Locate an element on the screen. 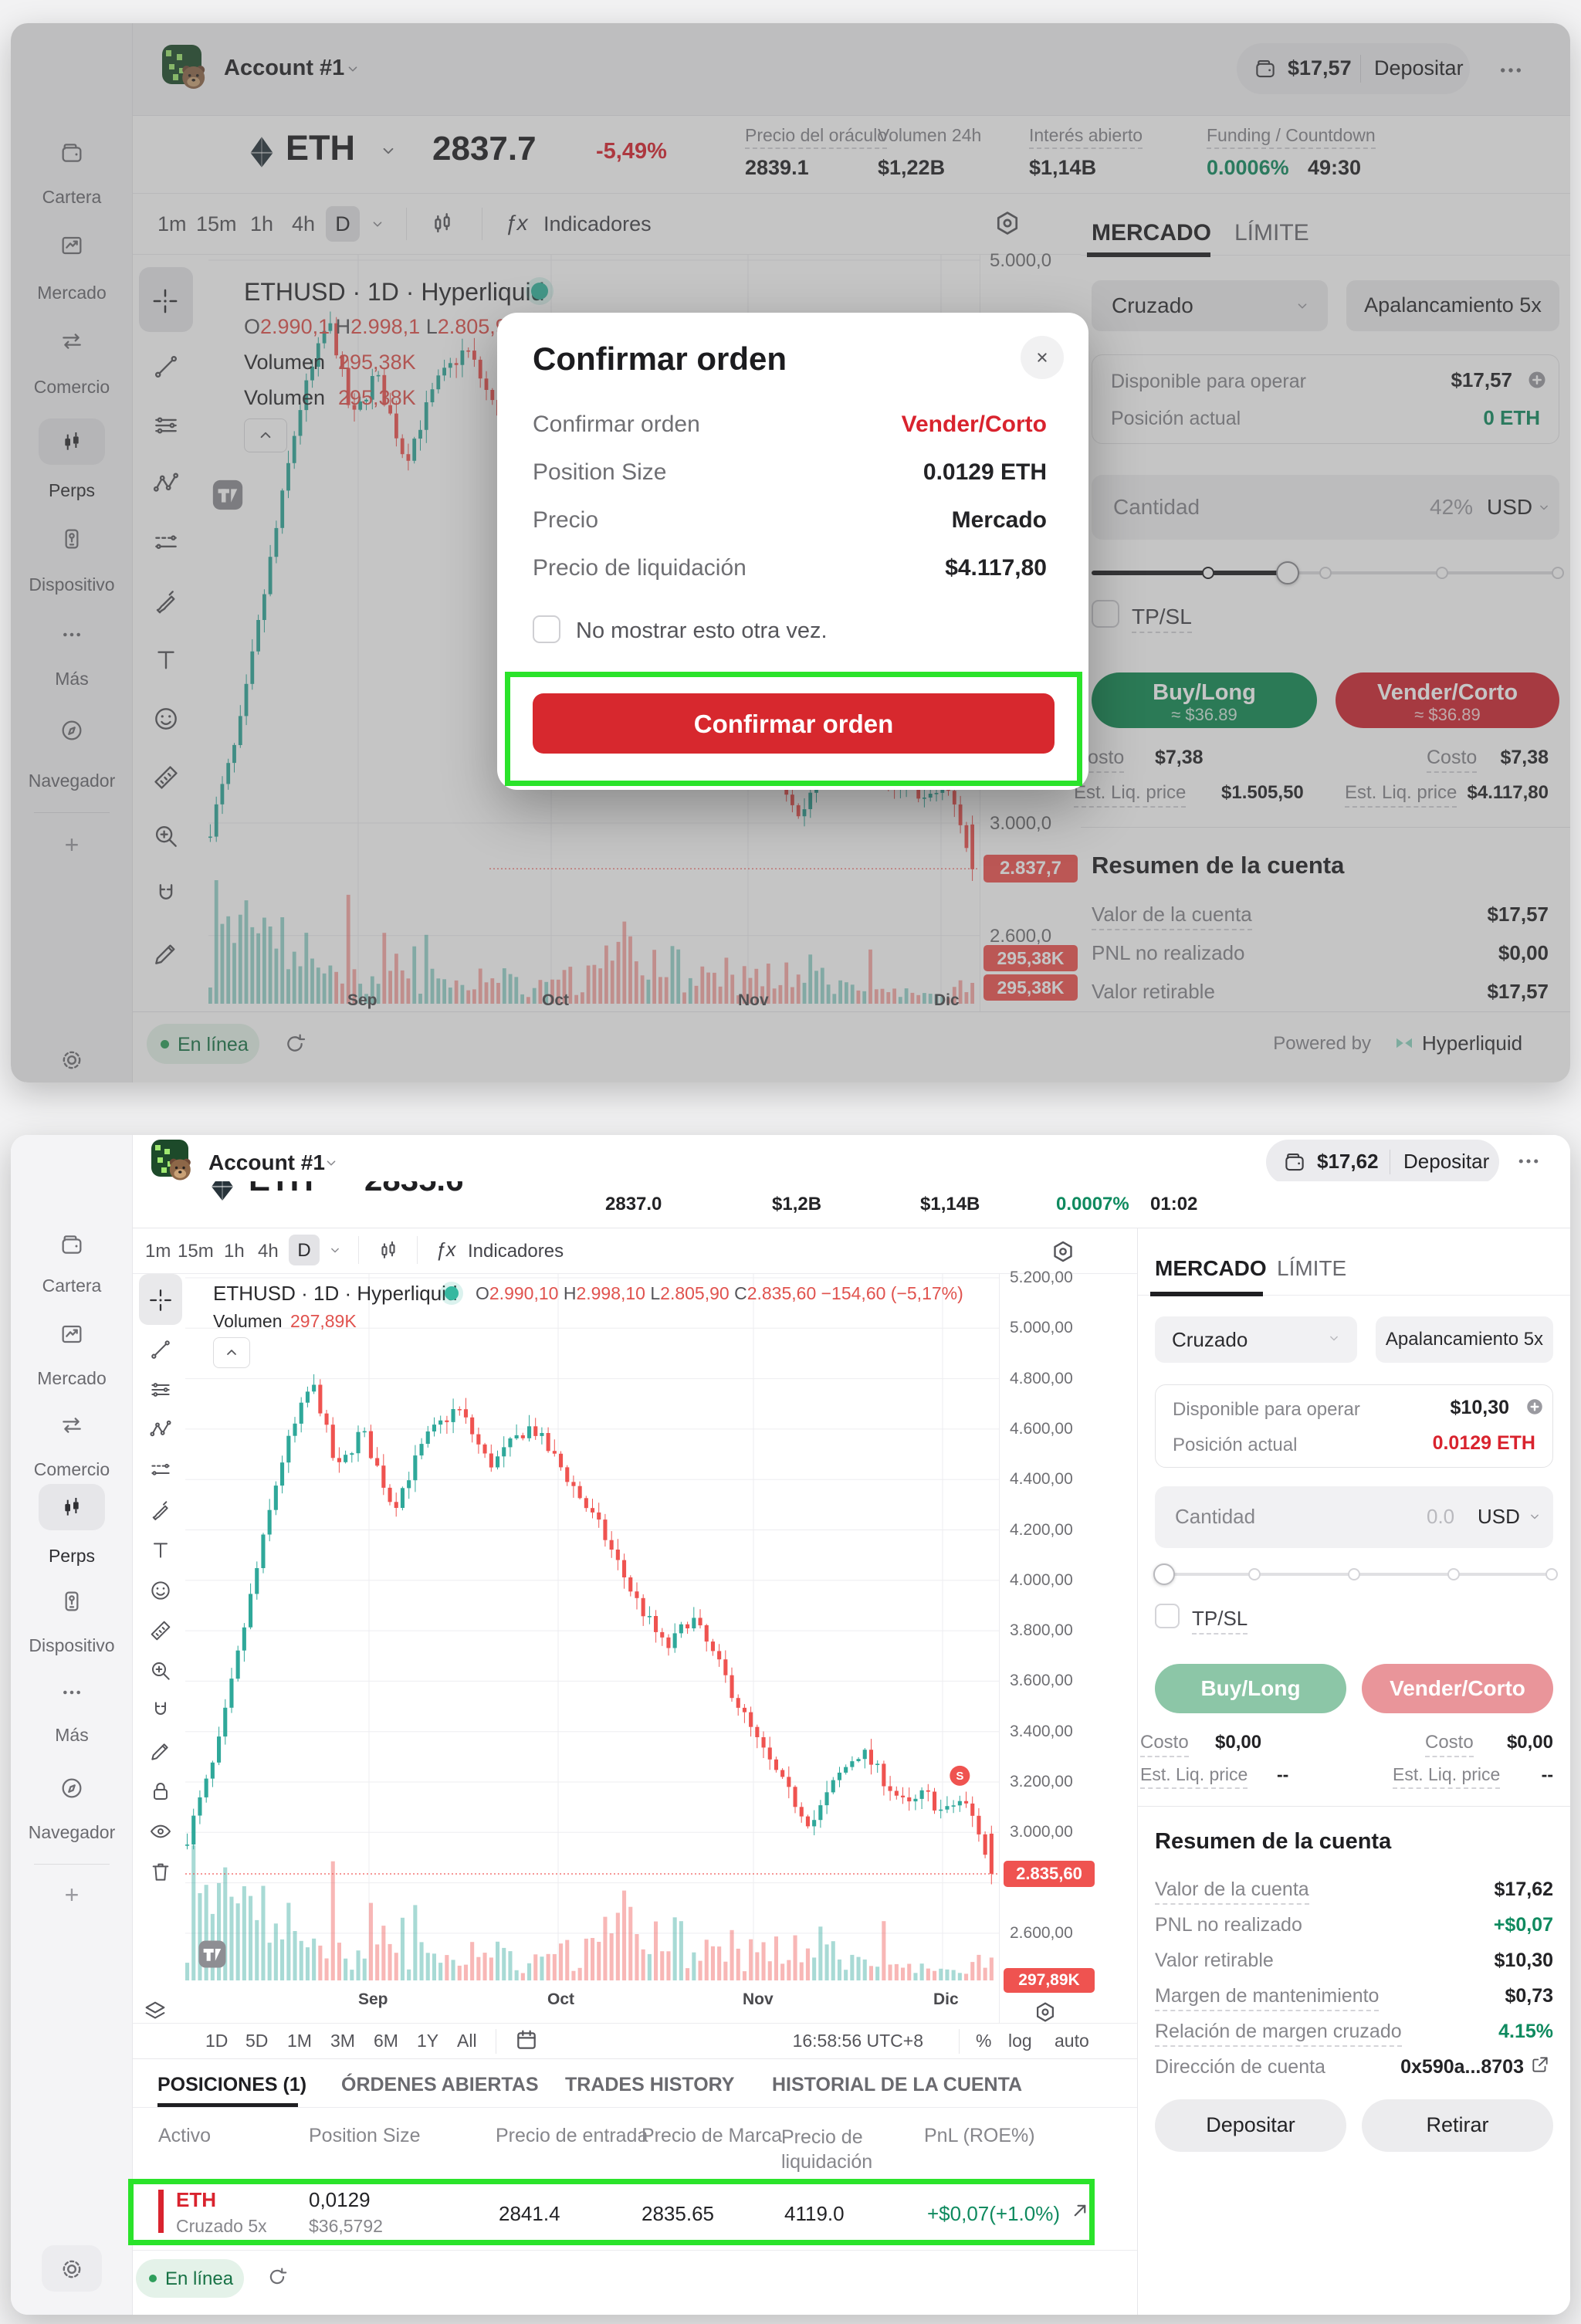  leverage-button: Apalancamiento 5x is located at coordinates (1465, 1339).